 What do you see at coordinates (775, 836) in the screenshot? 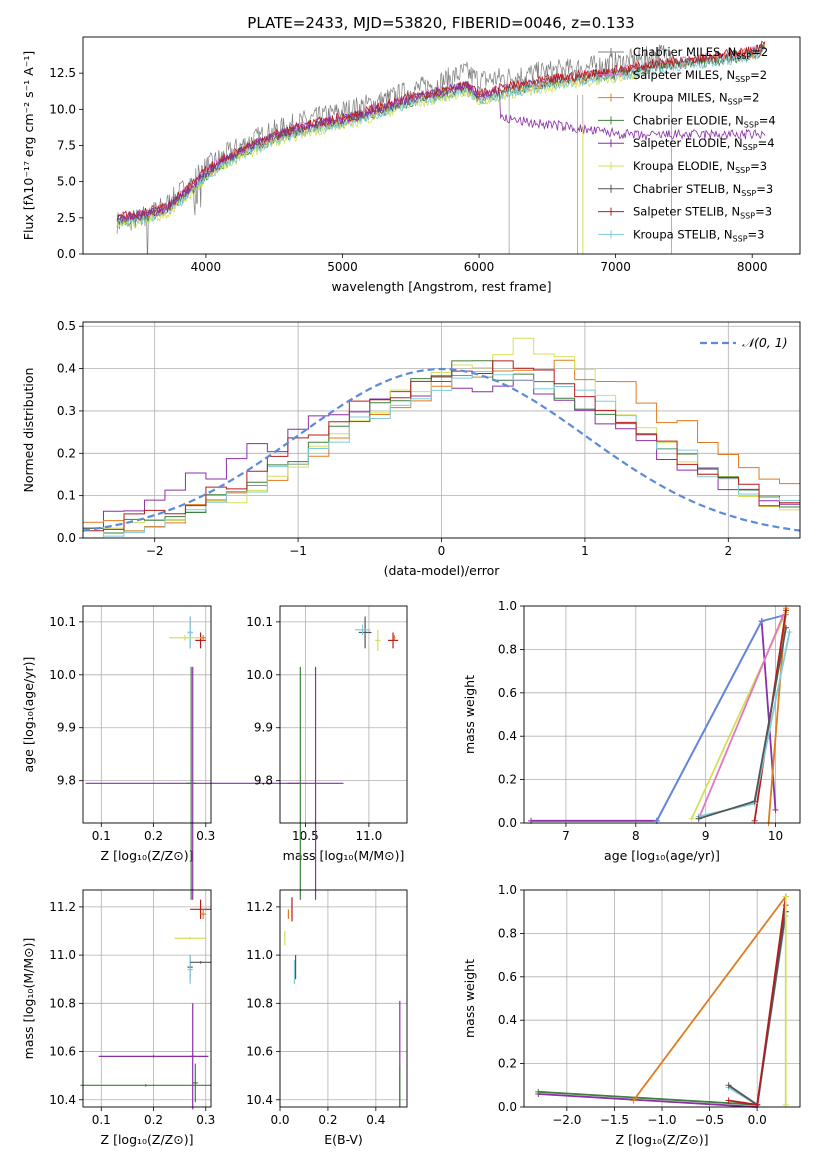
I see `x-tick-label: 10` at bounding box center [775, 836].